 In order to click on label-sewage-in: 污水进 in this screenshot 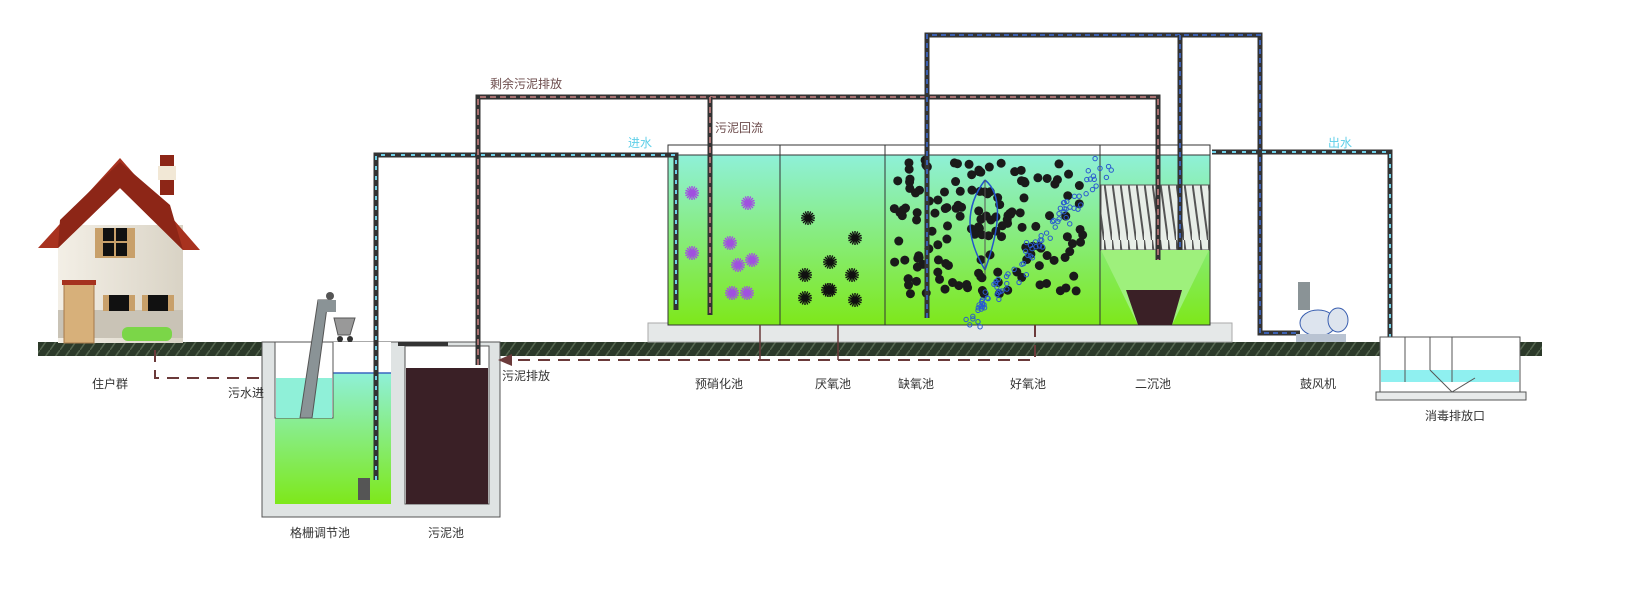, I will do `click(246, 393)`.